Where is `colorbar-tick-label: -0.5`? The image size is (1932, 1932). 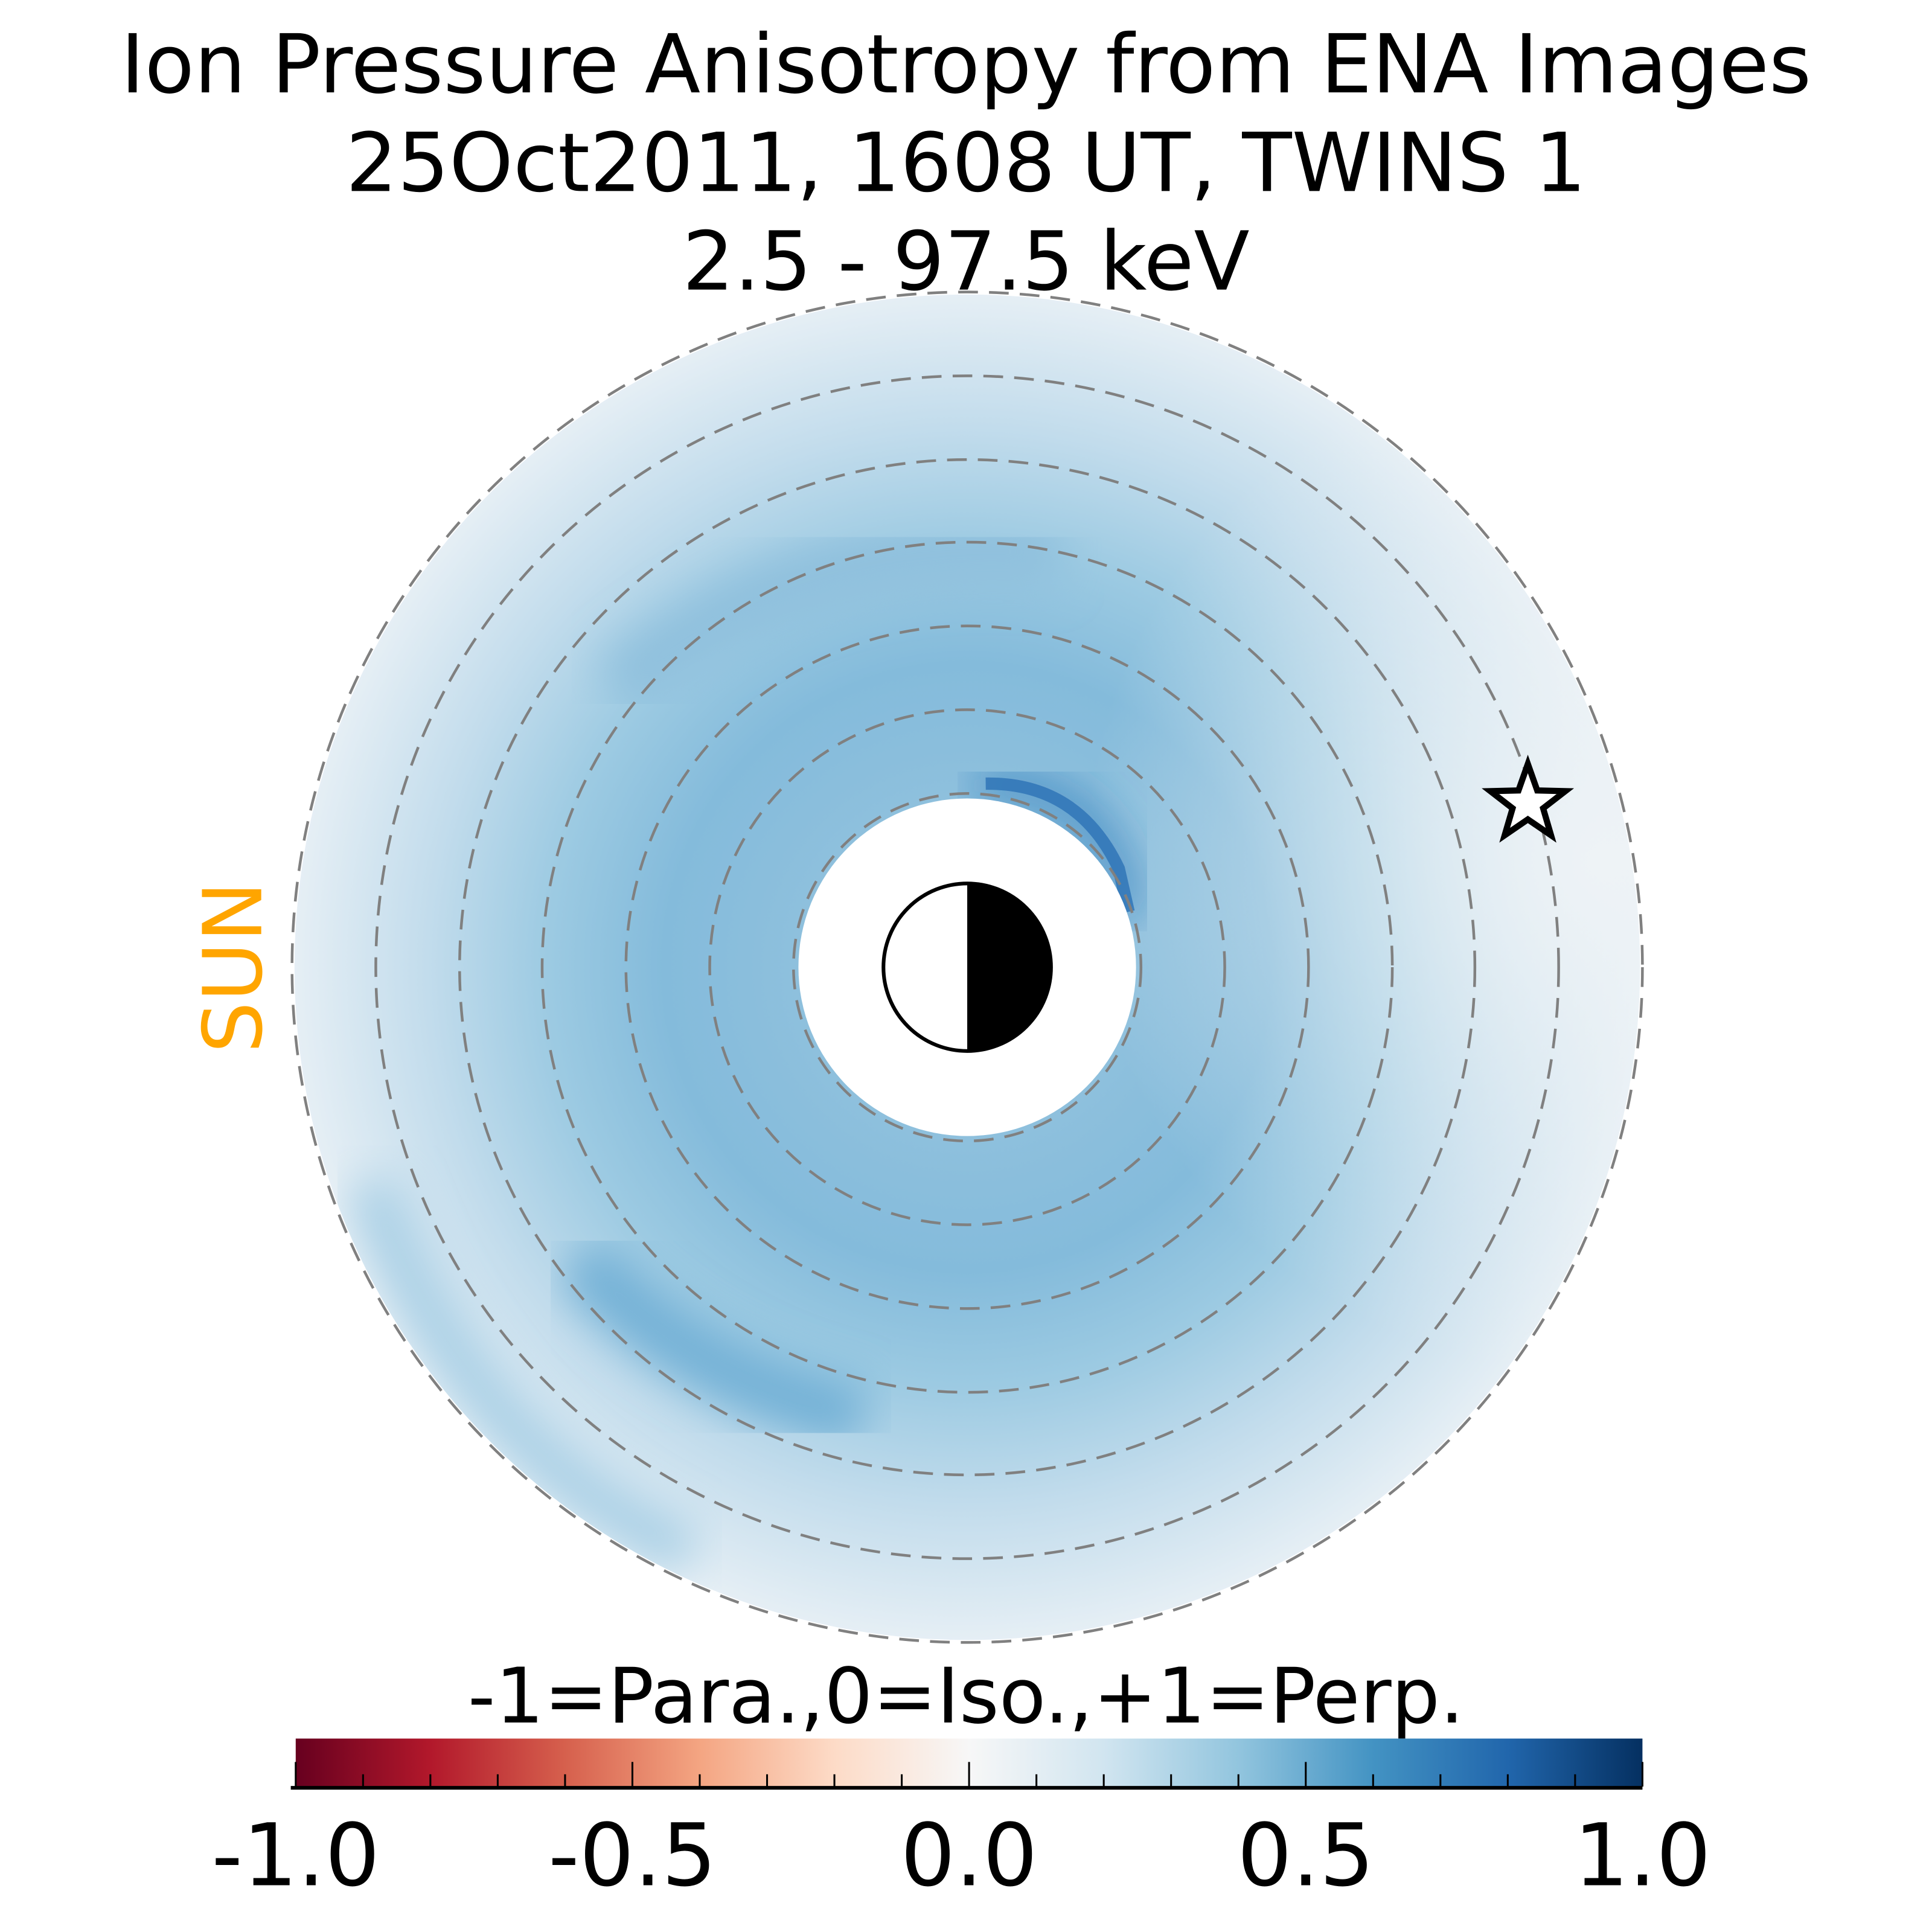
colorbar-tick-label: -0.5 is located at coordinates (633, 1855).